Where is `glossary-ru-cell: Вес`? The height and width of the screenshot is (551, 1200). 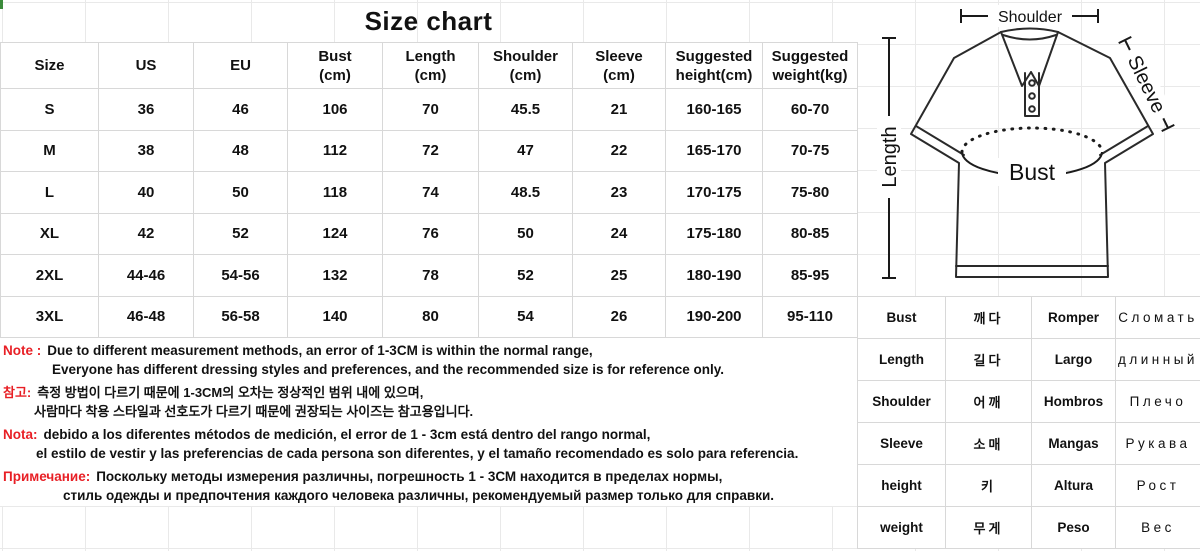
glossary-ru-cell: Вес is located at coordinates (1157, 527).